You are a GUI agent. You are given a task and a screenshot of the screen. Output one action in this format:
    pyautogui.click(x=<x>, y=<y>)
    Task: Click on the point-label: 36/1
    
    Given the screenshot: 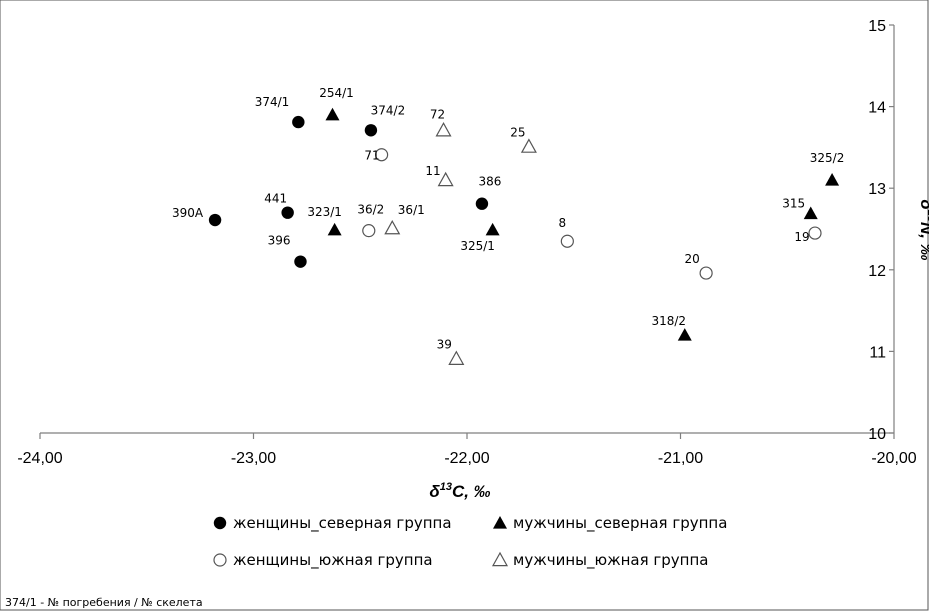 What is the action you would take?
    pyautogui.click(x=411, y=210)
    